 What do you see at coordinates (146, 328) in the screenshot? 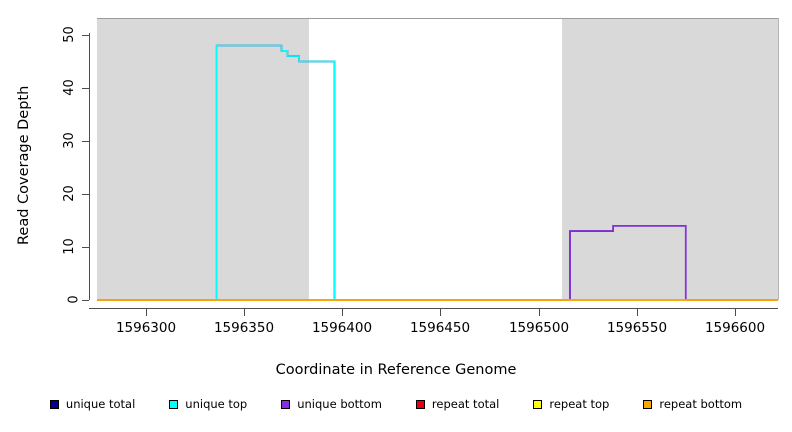
I see `x-tick-label: 1596300` at bounding box center [146, 328].